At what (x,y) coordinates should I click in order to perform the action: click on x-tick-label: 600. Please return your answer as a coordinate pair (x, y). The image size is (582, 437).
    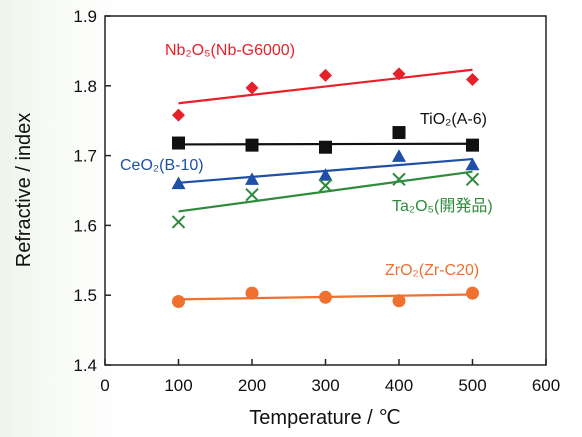
    Looking at the image, I should click on (546, 385).